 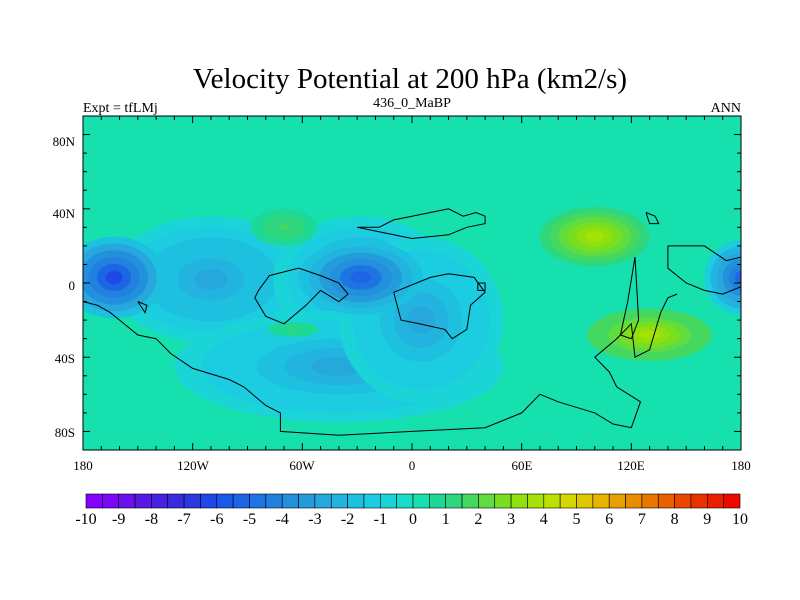 I want to click on high-south-atlantic-strip, so click(x=293, y=329).